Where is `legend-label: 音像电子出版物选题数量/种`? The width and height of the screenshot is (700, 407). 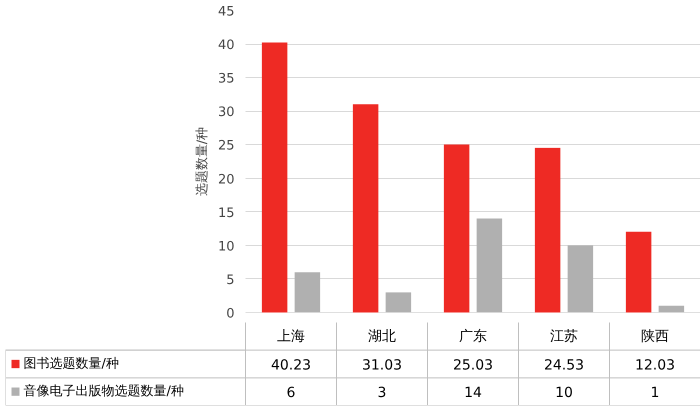
legend-label: 音像电子出版物选题数量/种 is located at coordinates (104, 392).